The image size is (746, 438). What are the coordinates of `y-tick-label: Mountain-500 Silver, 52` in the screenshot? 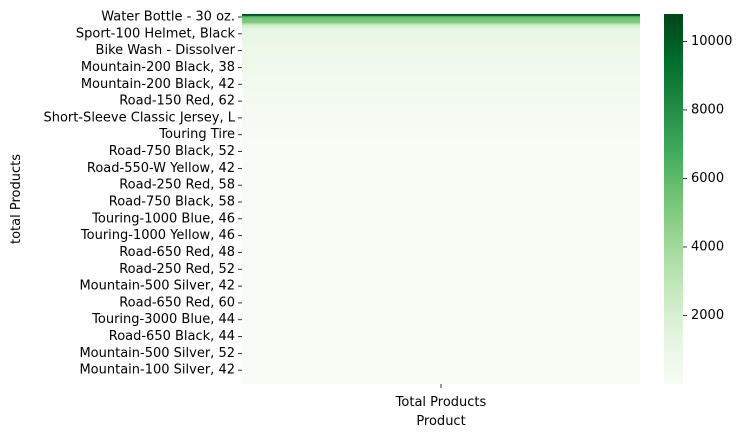 It's located at (157, 353).